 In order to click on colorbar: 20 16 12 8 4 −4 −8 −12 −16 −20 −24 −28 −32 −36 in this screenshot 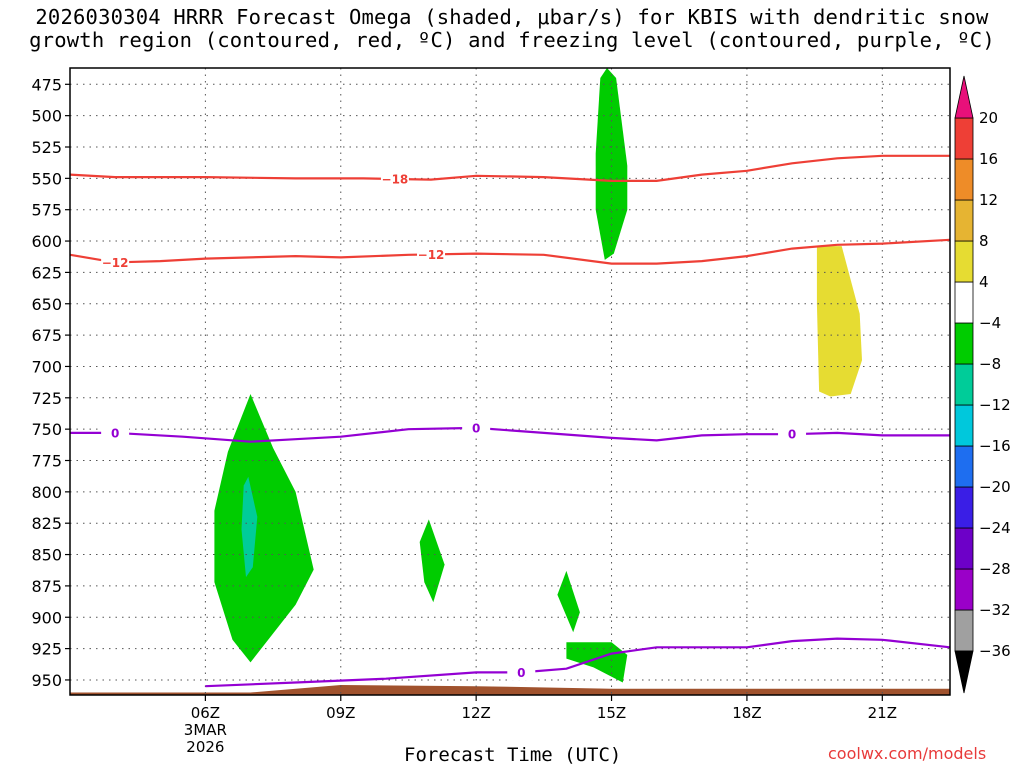, I will do `click(982, 384)`.